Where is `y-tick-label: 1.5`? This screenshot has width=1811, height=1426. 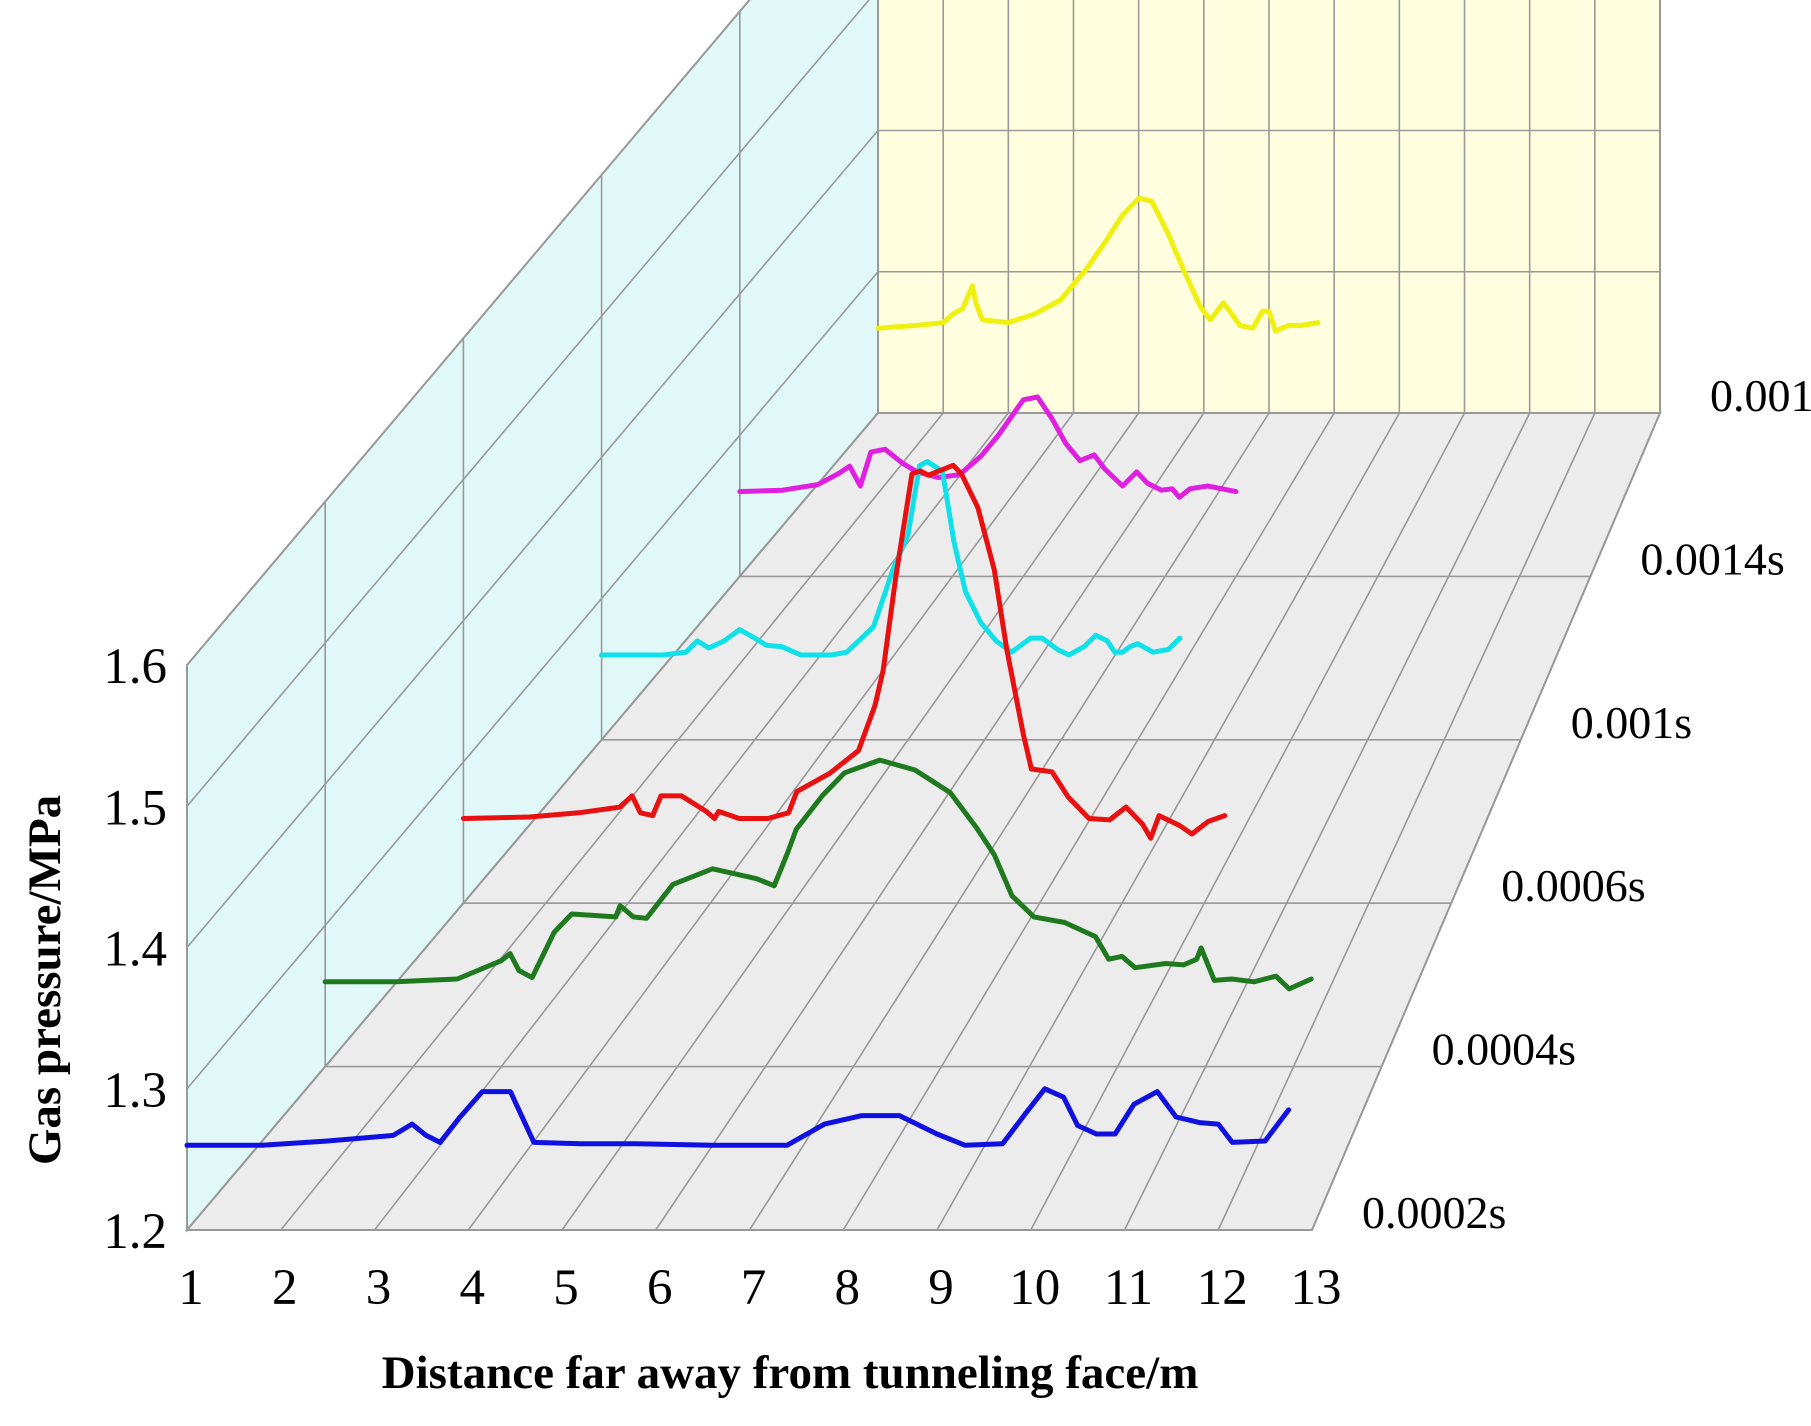
y-tick-label: 1.5 is located at coordinates (135, 808).